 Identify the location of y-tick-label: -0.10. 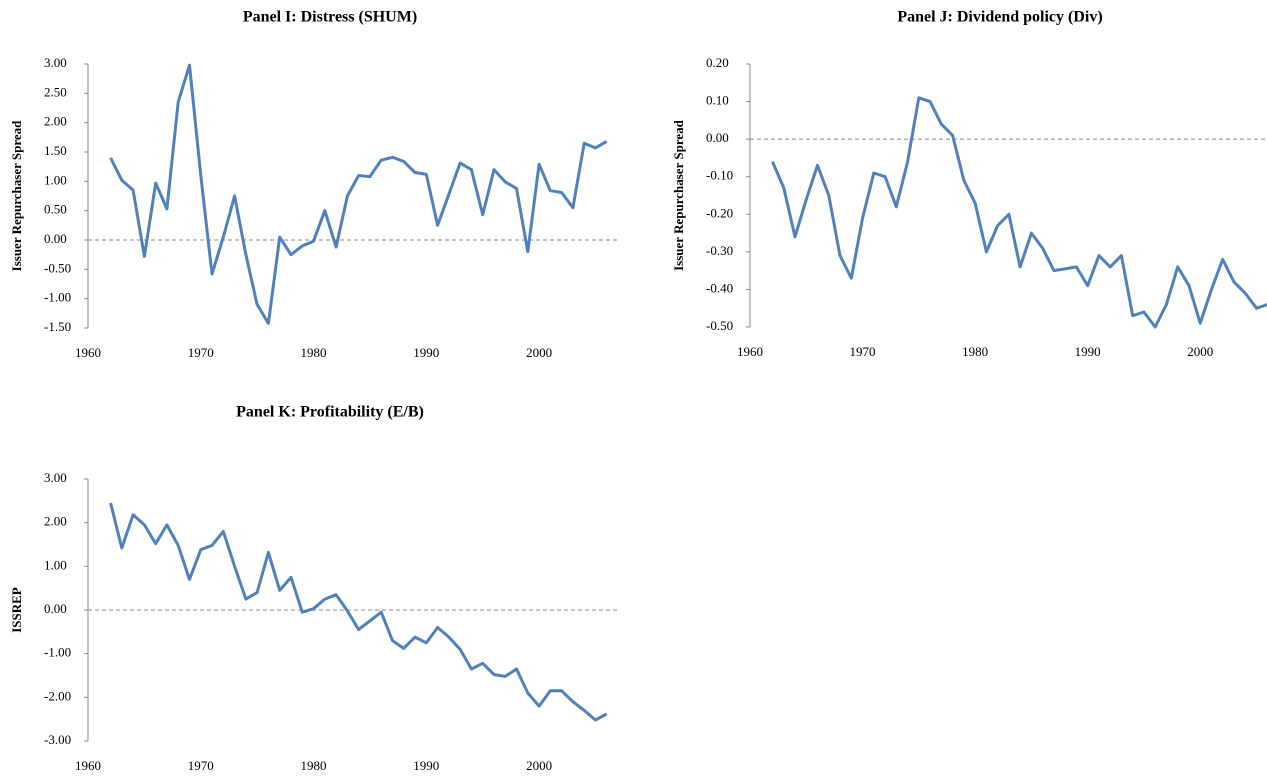
(719, 175).